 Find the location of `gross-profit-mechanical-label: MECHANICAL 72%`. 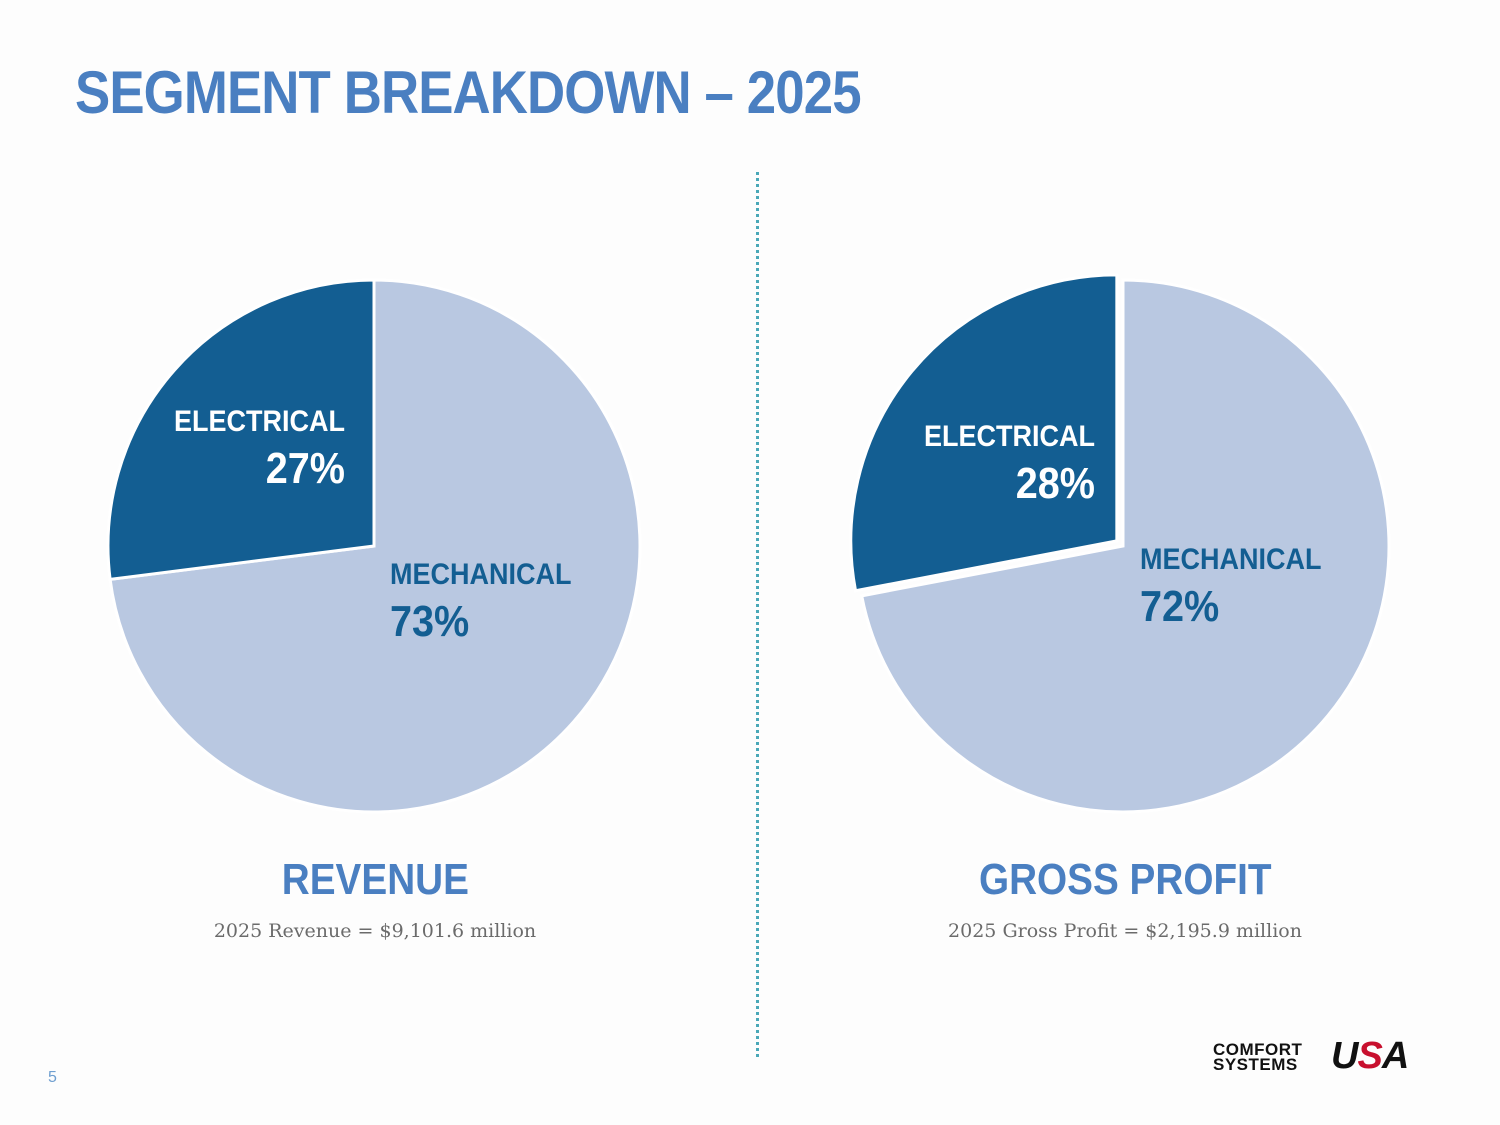

gross-profit-mechanical-label: MECHANICAL 72% is located at coordinates (1241, 587).